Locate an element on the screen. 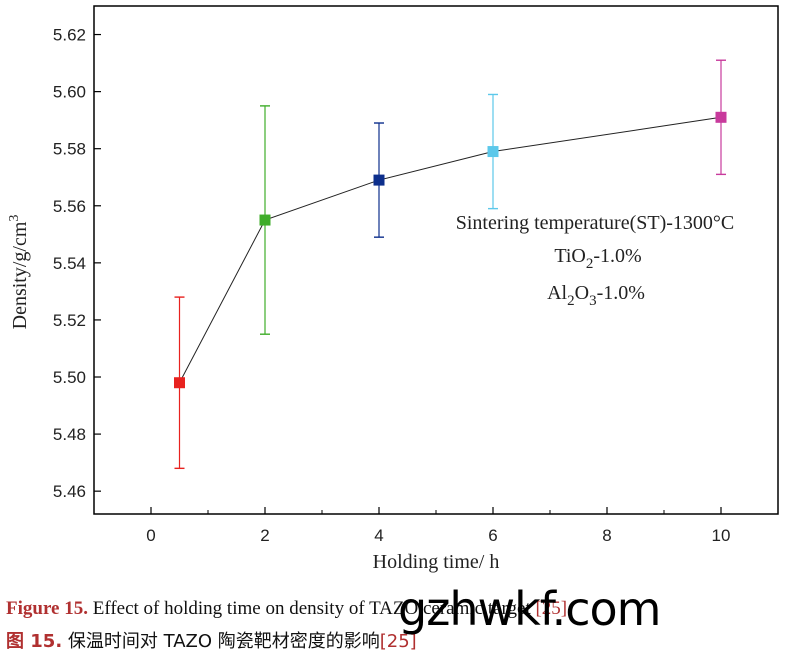  y-tick-label: 5.56 is located at coordinates (69, 206).